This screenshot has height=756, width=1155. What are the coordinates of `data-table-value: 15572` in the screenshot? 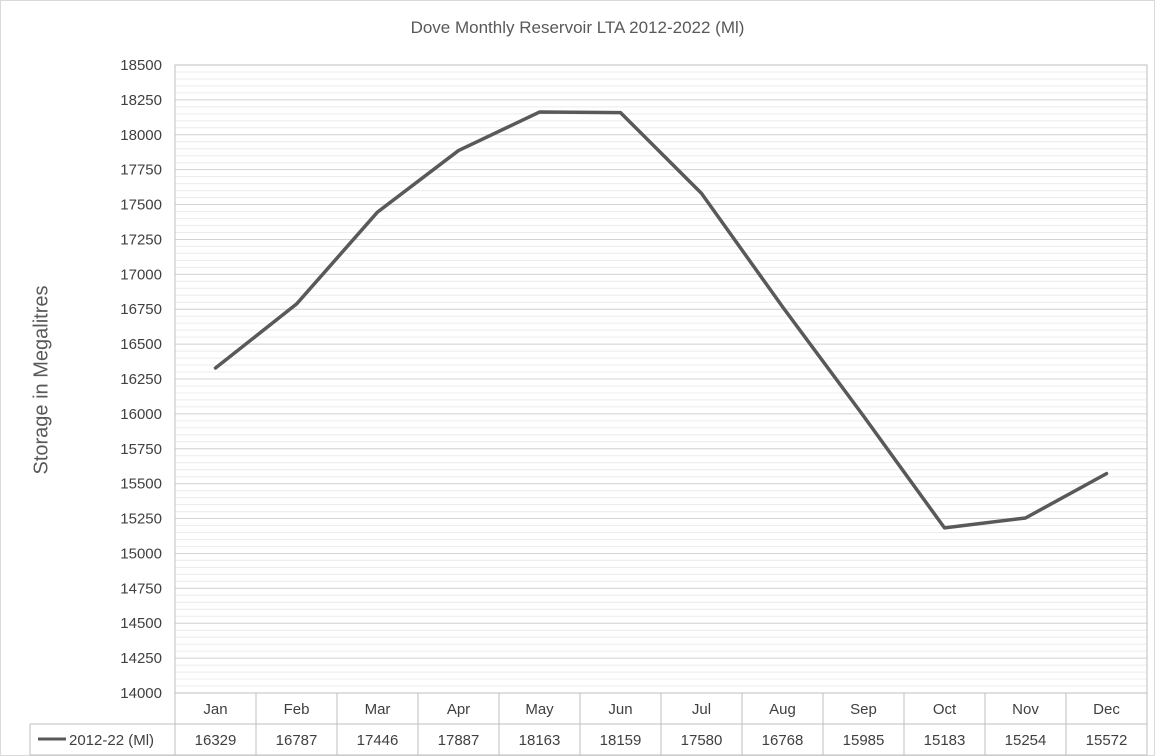 It's located at (1107, 740).